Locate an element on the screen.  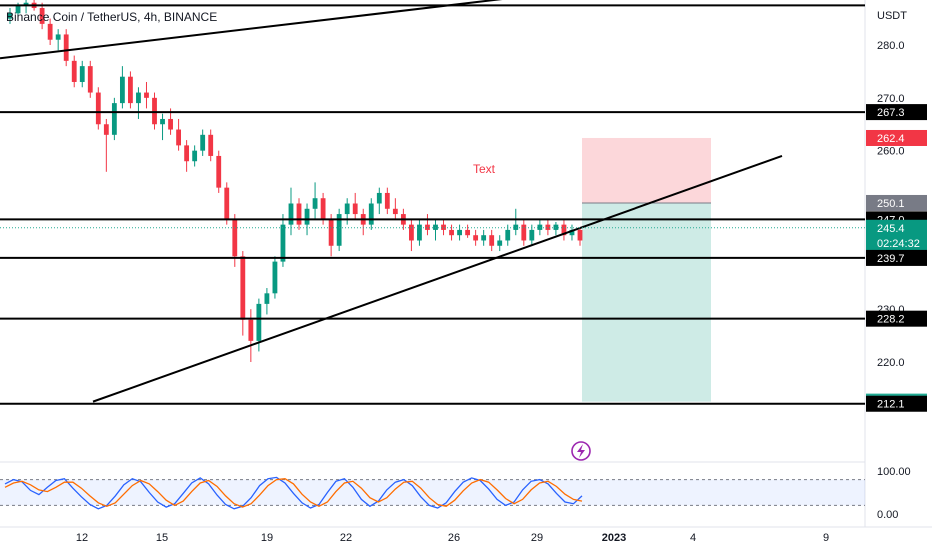
time-tick: 2023 is located at coordinates (614, 538).